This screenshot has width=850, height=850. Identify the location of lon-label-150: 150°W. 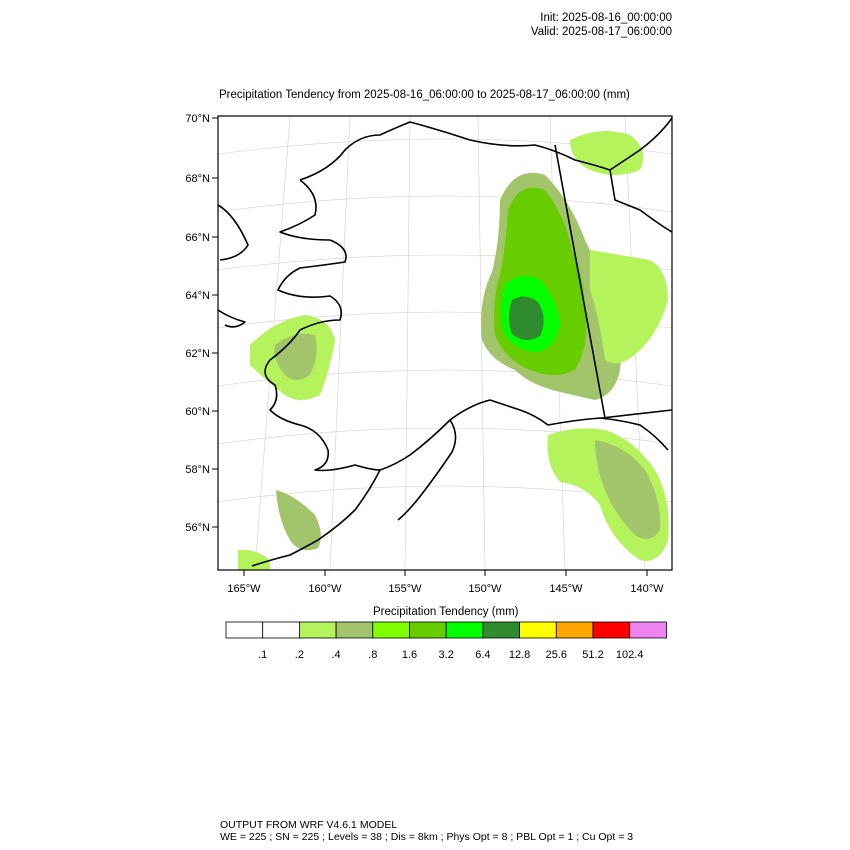
(485, 589).